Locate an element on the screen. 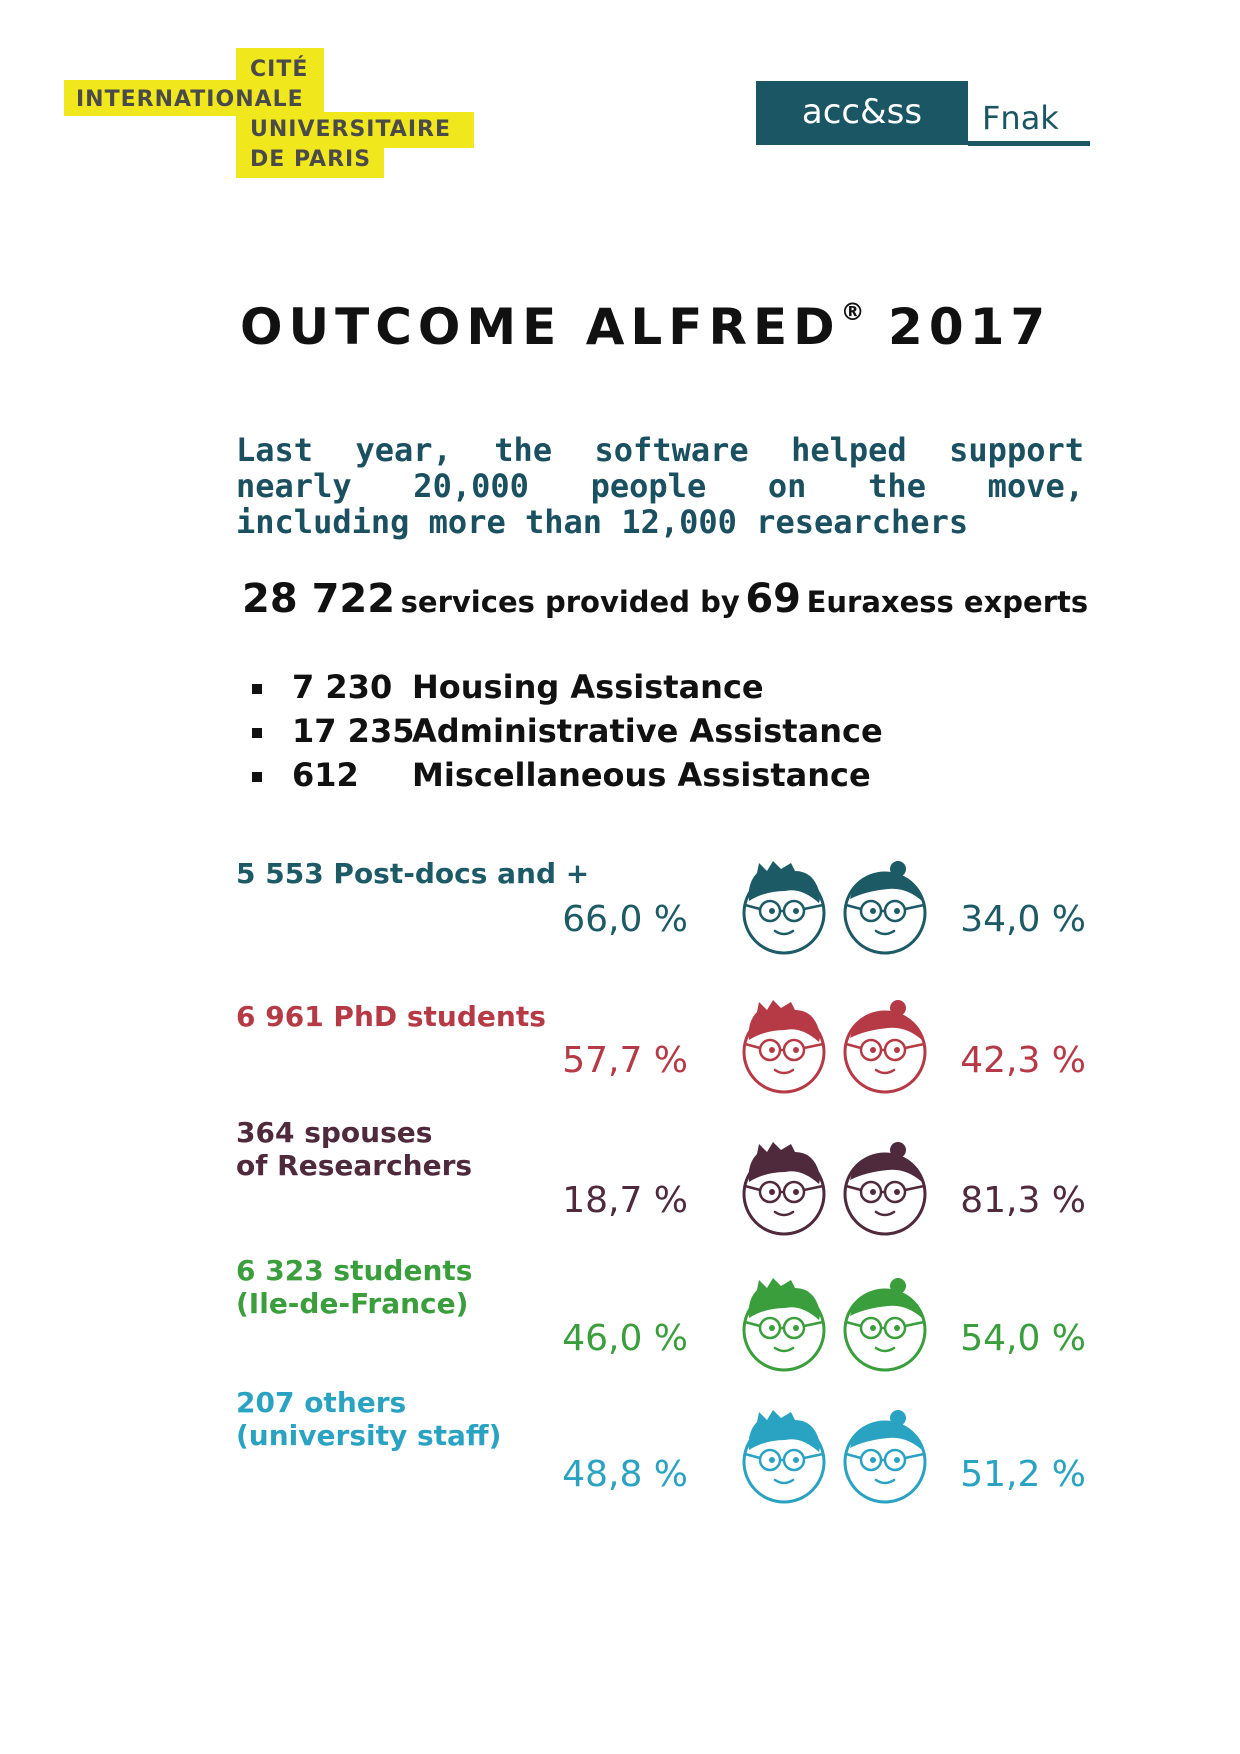 Image resolution: width=1240 pixels, height=1754 pixels. page-title: OUTCOME ALFRED® 2017 is located at coordinates (670, 327).